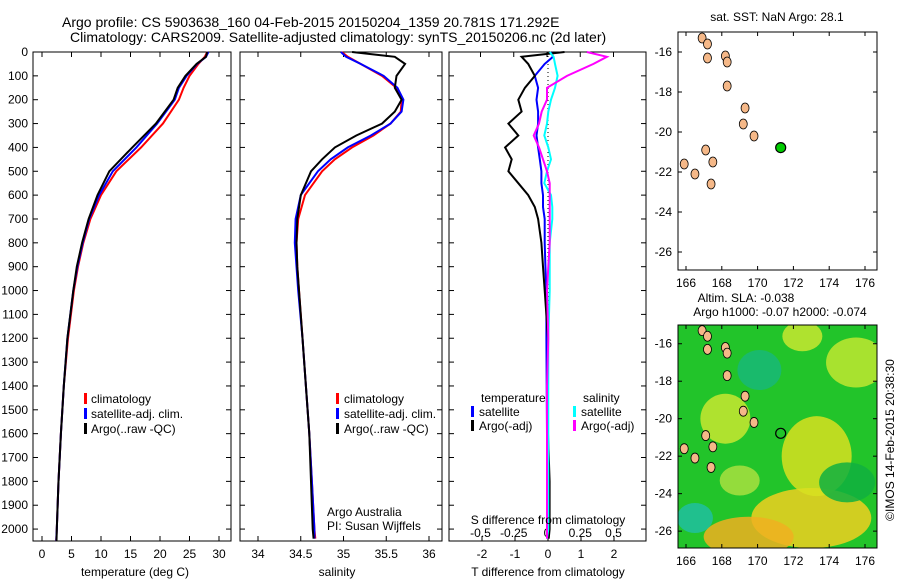 This screenshot has height=580, width=900. I want to click on temperature-x-tick-label: 5, so click(71, 554).